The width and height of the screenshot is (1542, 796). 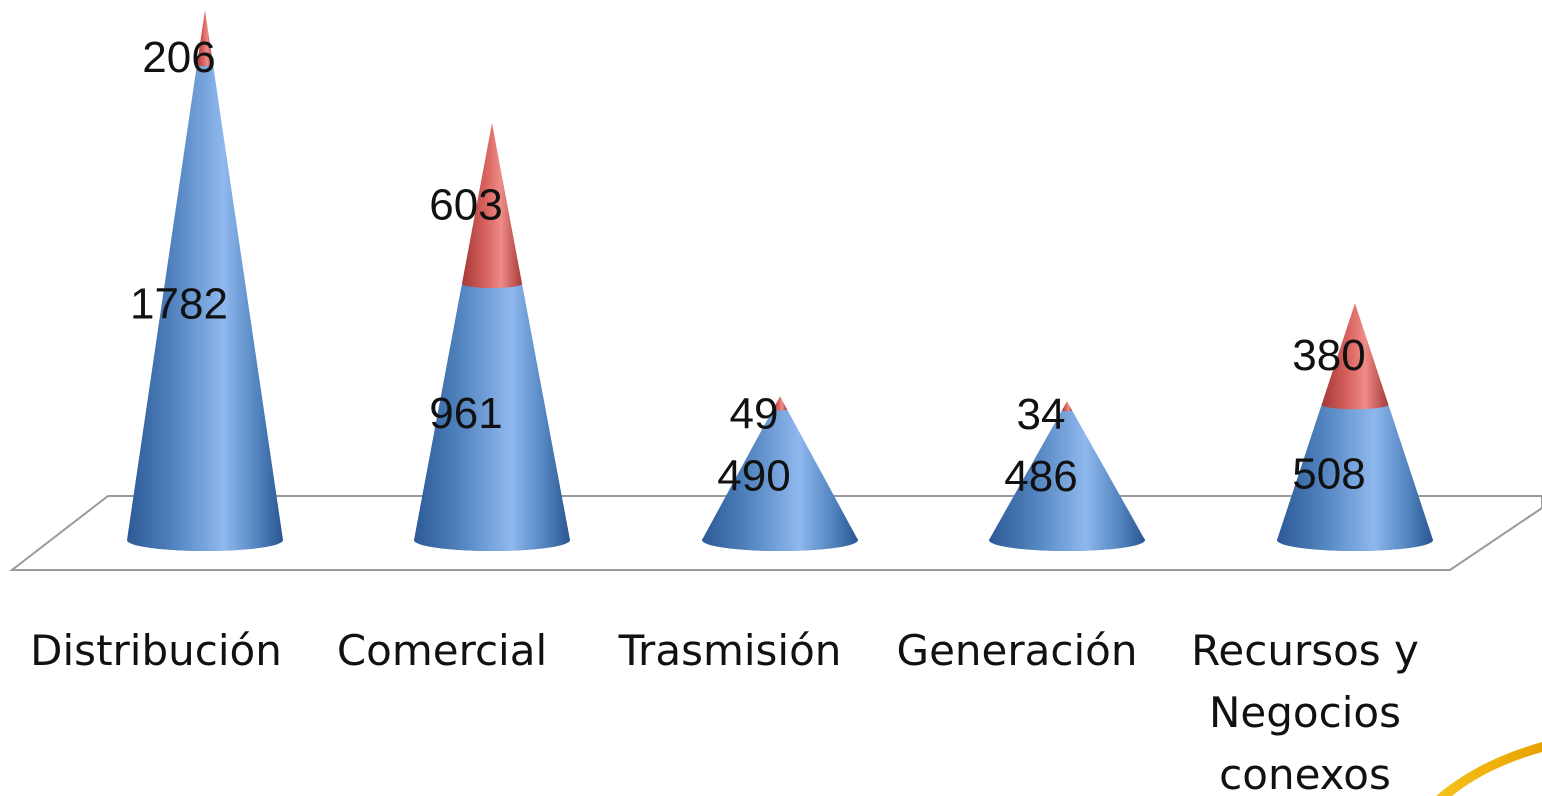 I want to click on data-label-upper-1: 206, so click(x=178, y=57).